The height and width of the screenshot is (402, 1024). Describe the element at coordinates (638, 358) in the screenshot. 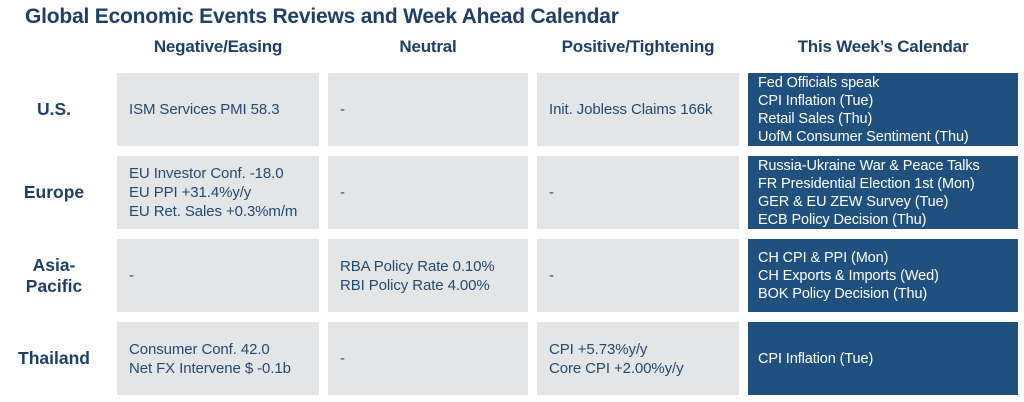

I see `cell-thailand-positive: CPI +5.73%y/y Core CPI +2.00%y/y` at that location.